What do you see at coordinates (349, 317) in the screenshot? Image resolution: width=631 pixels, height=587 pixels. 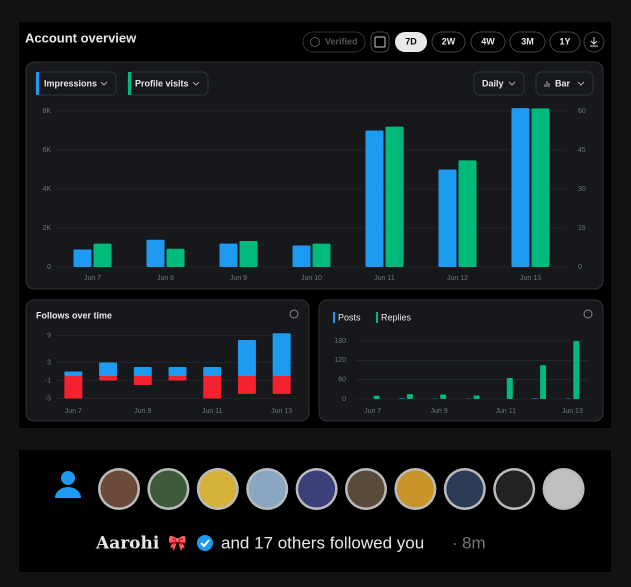 I see `legend-label: Posts` at bounding box center [349, 317].